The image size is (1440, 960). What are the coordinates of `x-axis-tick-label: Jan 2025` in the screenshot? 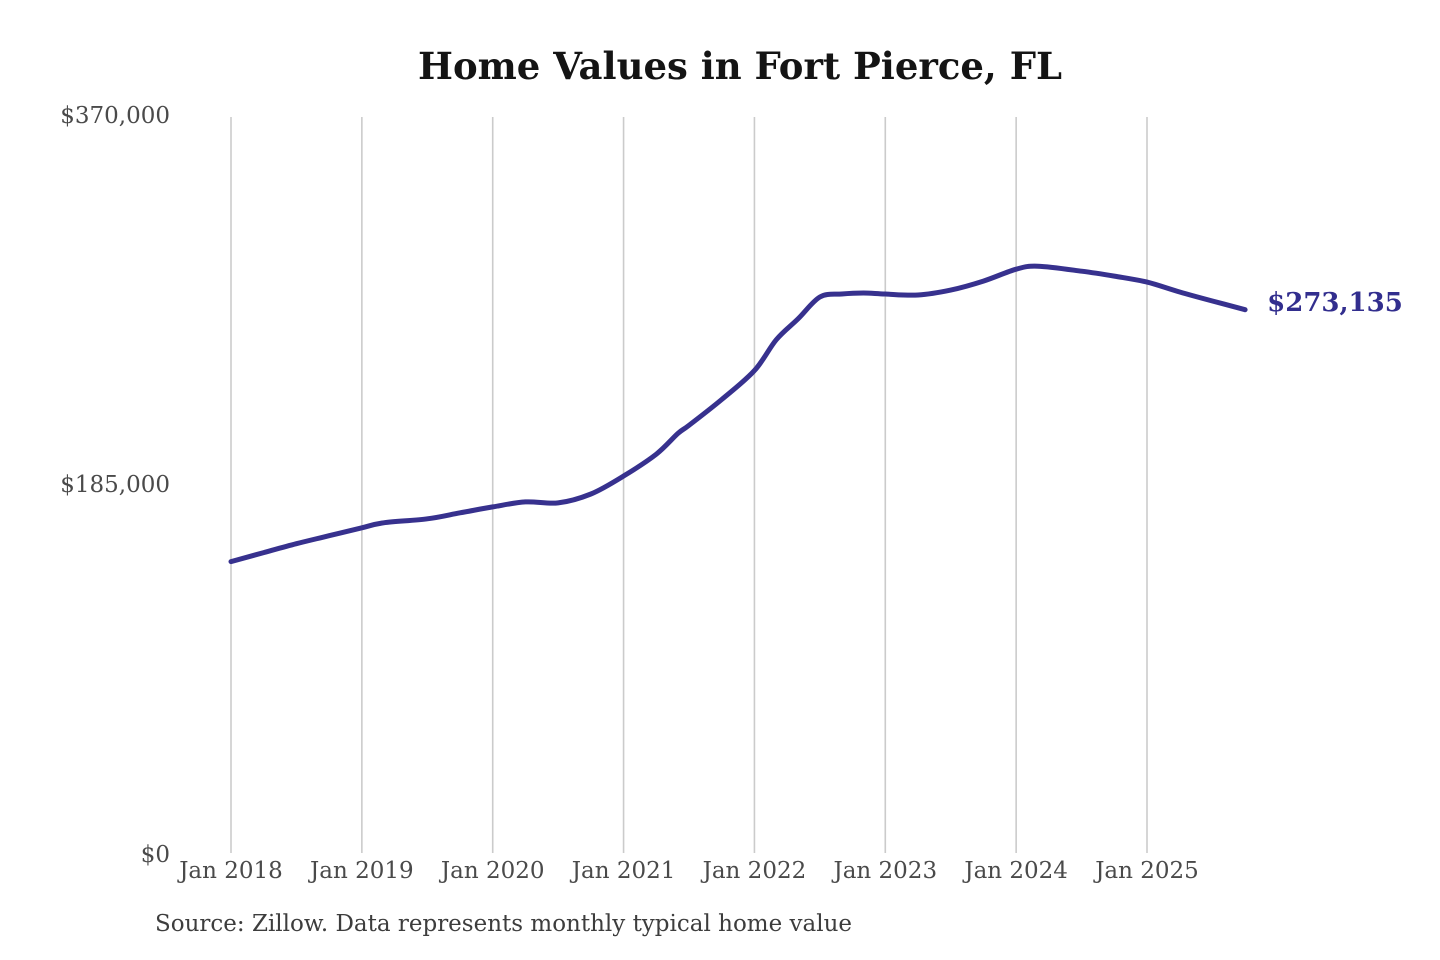 It's located at (1147, 871).